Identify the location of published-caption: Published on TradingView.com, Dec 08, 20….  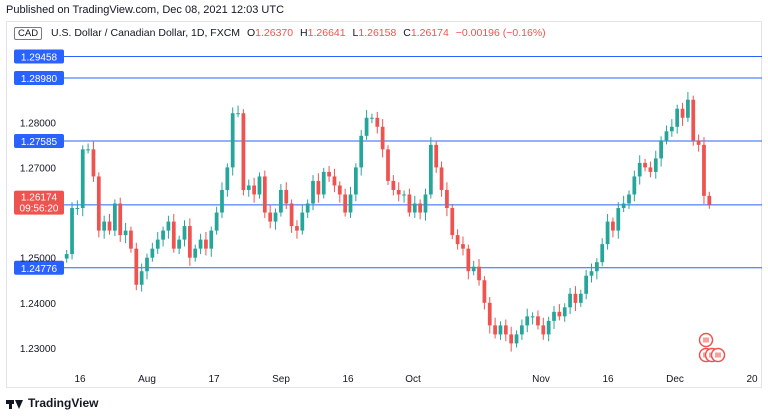
(145, 10).